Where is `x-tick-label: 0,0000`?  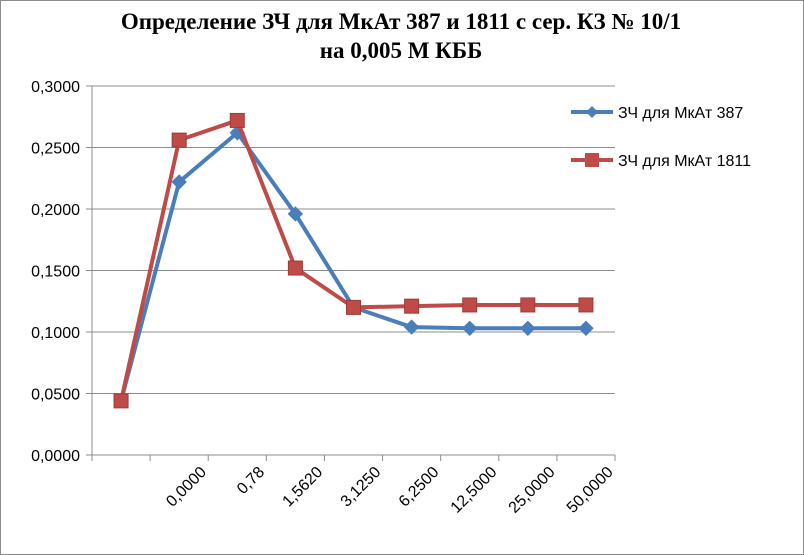
x-tick-label: 0,0000 is located at coordinates (186, 487).